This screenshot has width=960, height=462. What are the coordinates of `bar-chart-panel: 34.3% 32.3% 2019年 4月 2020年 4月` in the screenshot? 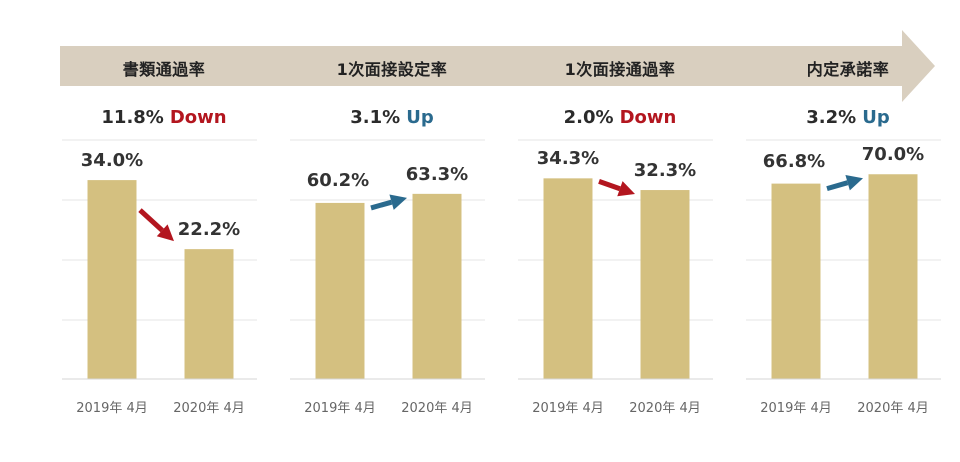 It's located at (615, 277).